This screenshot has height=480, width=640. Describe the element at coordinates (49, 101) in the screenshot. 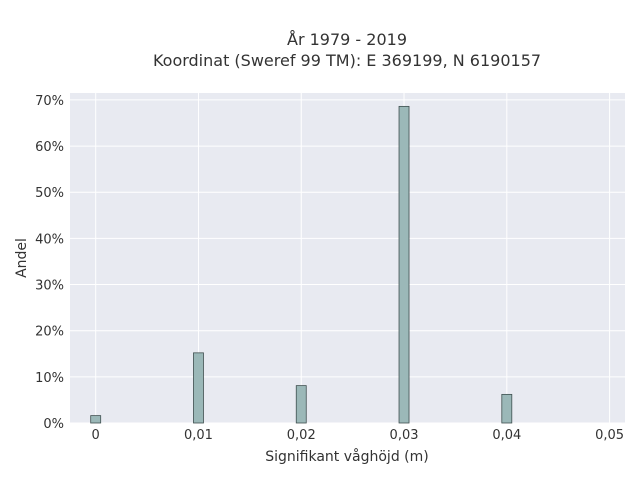

I see `y-tick-label: 70%` at that location.